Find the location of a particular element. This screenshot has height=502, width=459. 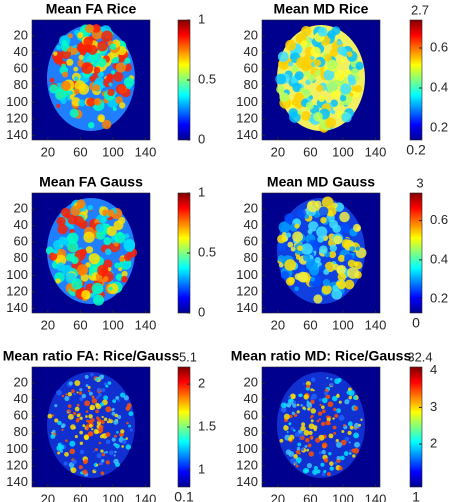

y-tick-label: 100 is located at coordinates (247, 101).